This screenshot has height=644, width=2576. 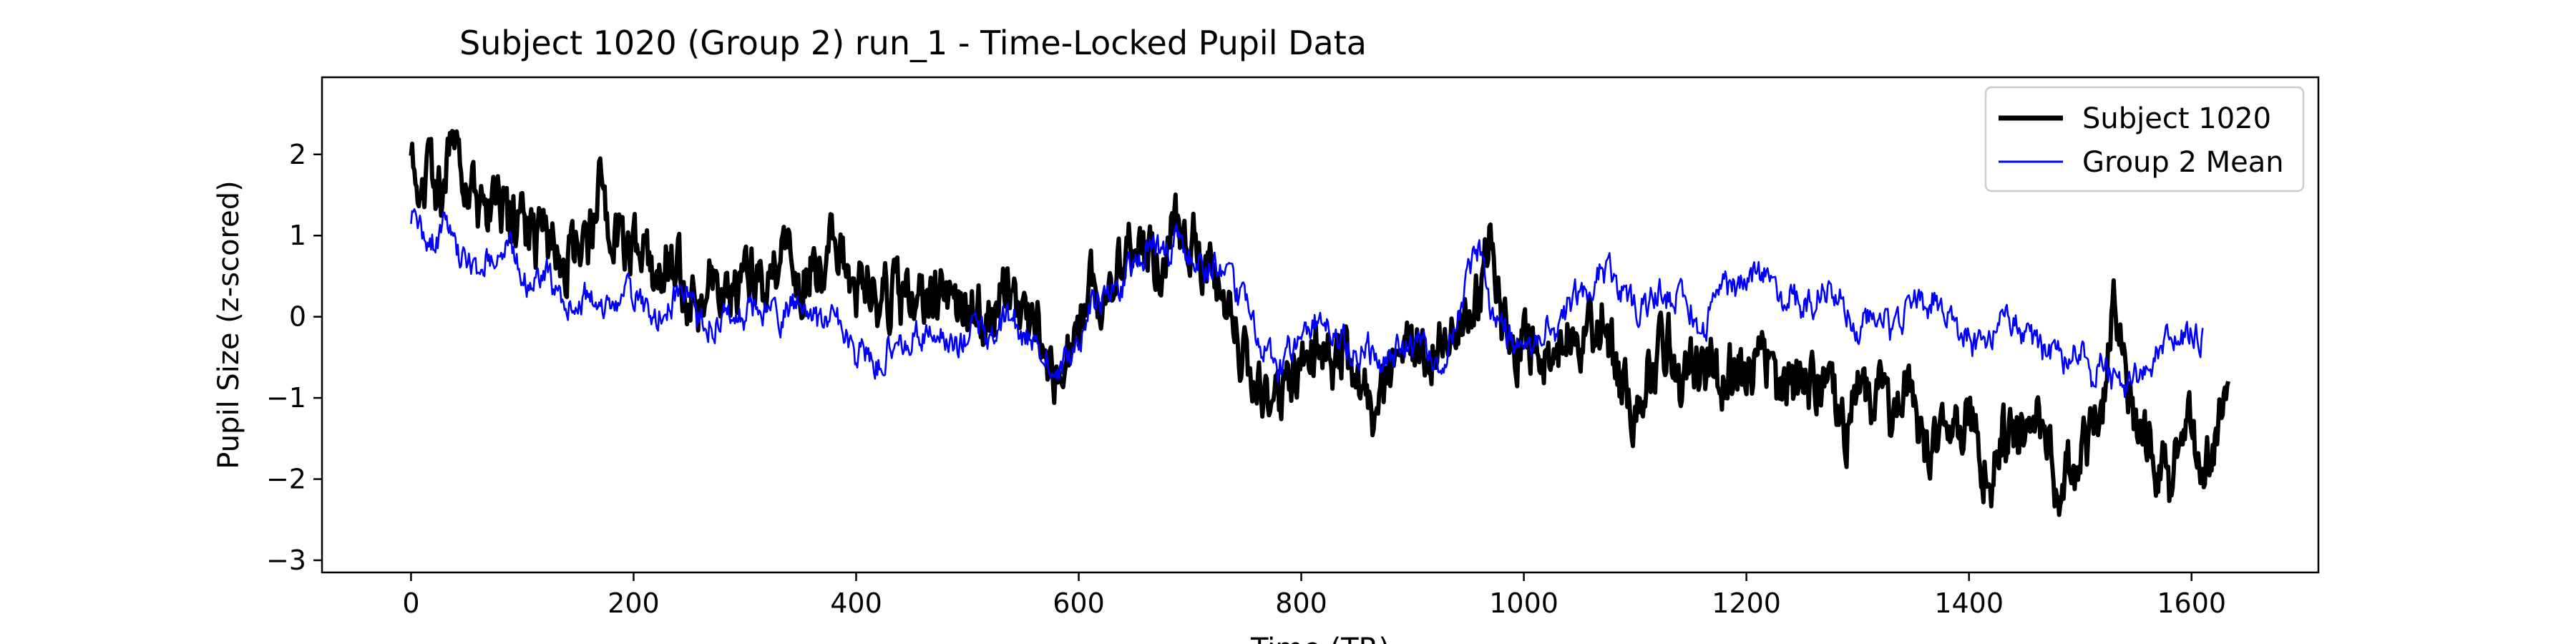 I want to click on y-tick-label: −2, so click(x=286, y=479).